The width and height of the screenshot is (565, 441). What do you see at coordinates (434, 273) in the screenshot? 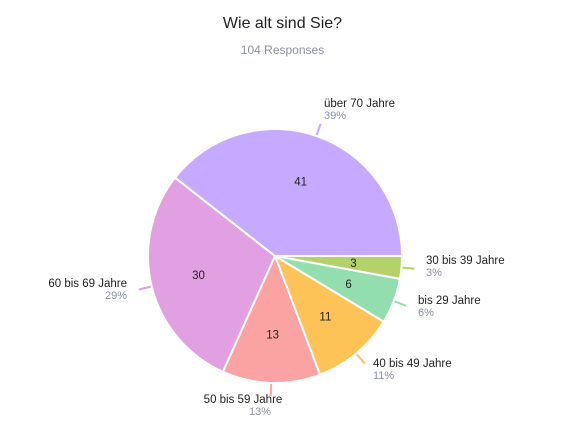
I see `slice-percent-30-bis-39-jahre: 3%` at bounding box center [434, 273].